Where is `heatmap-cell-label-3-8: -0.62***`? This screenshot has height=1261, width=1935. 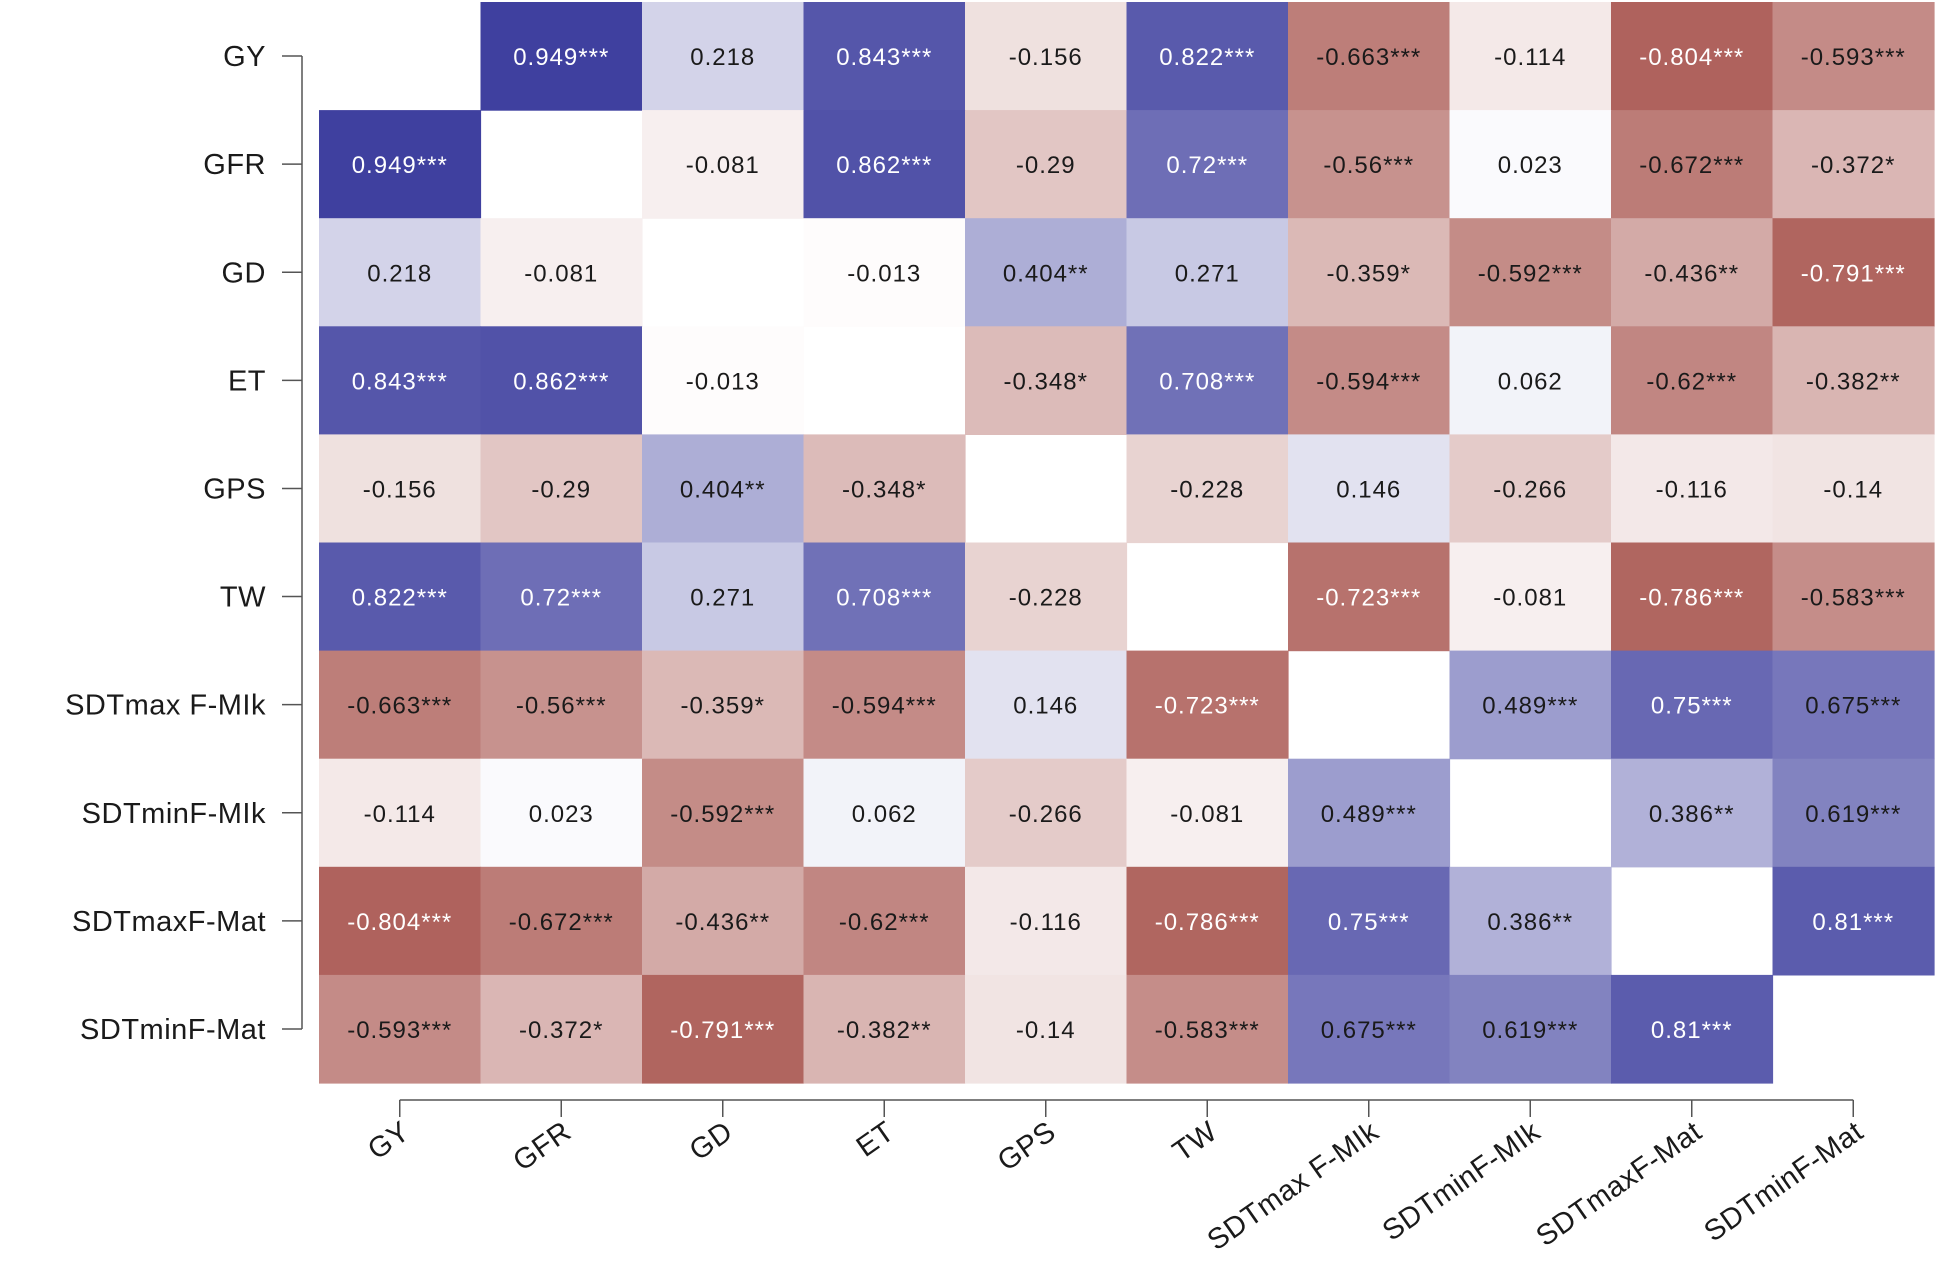
heatmap-cell-label-3-8: -0.62*** is located at coordinates (1691, 381).